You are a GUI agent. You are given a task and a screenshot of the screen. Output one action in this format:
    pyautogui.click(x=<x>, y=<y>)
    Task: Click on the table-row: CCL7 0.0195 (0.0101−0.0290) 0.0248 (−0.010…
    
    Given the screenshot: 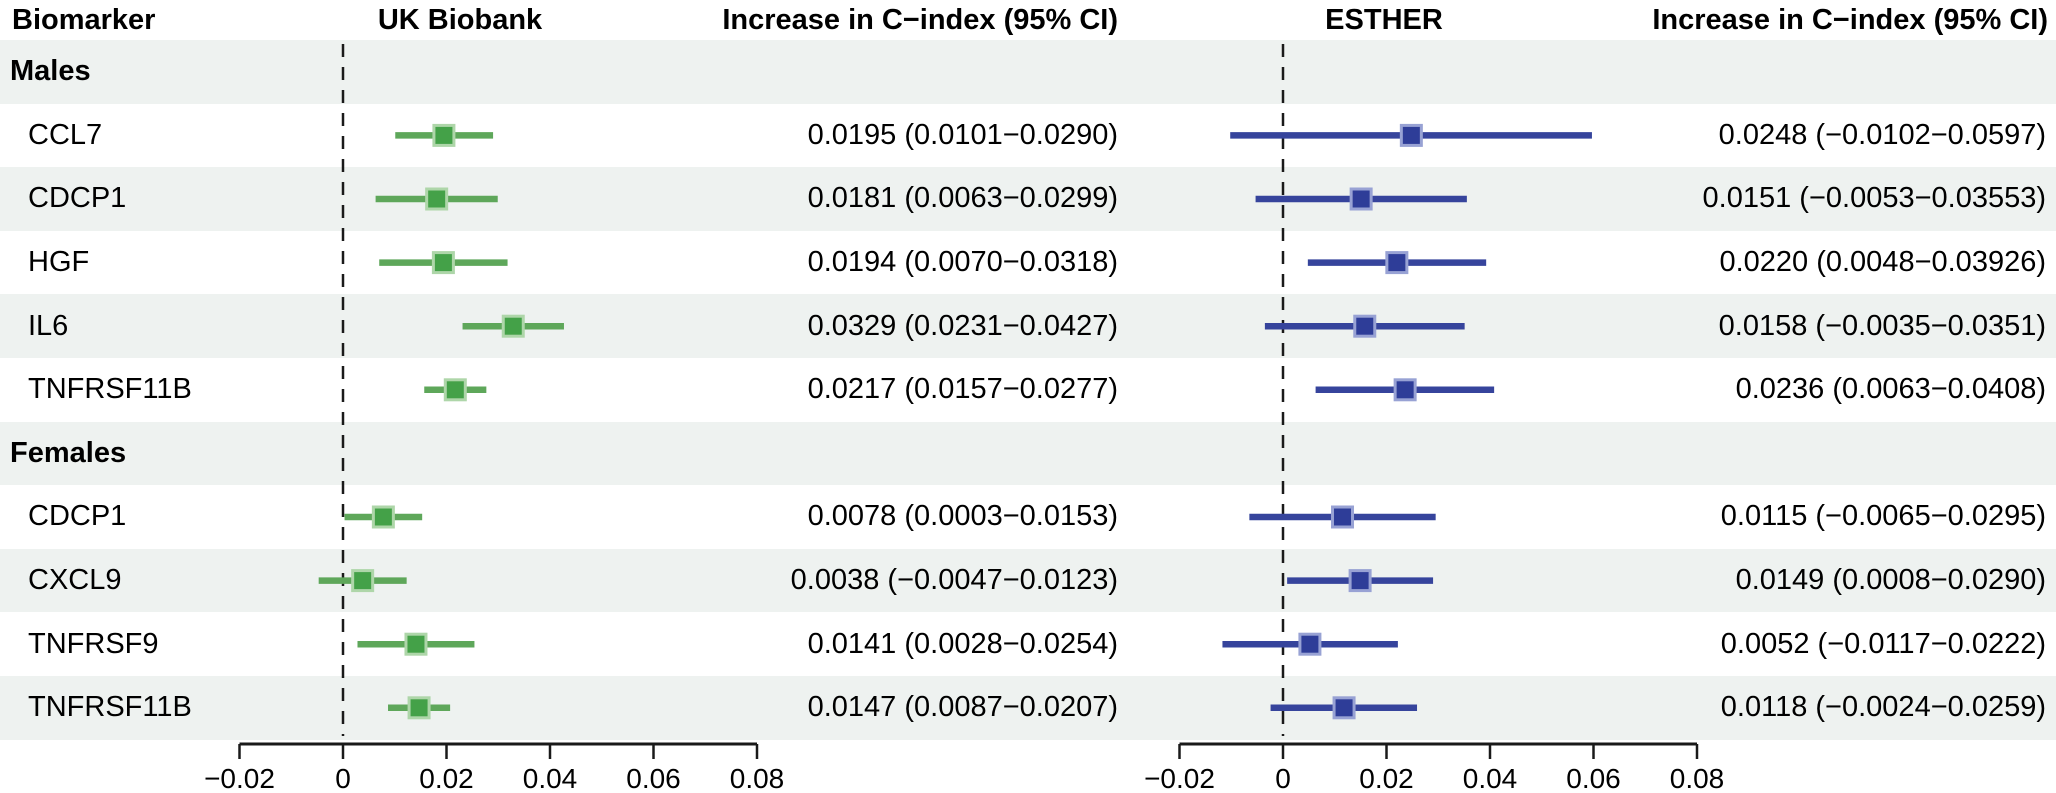 What is the action you would take?
    pyautogui.click(x=1028, y=136)
    